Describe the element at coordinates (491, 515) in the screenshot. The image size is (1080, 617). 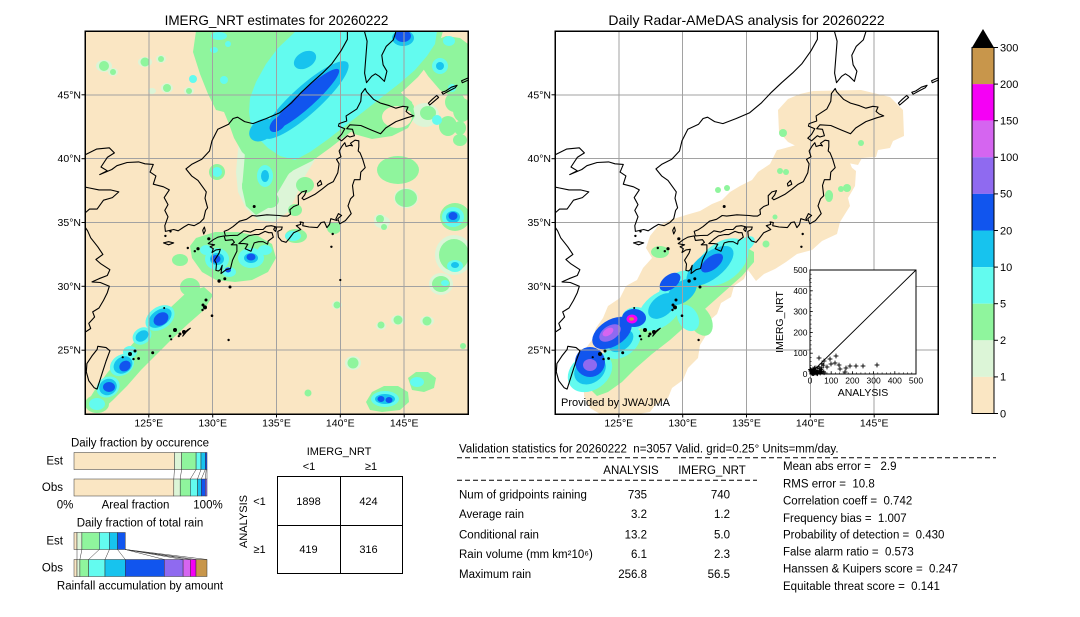
I see `svg-text: Average rain` at that location.